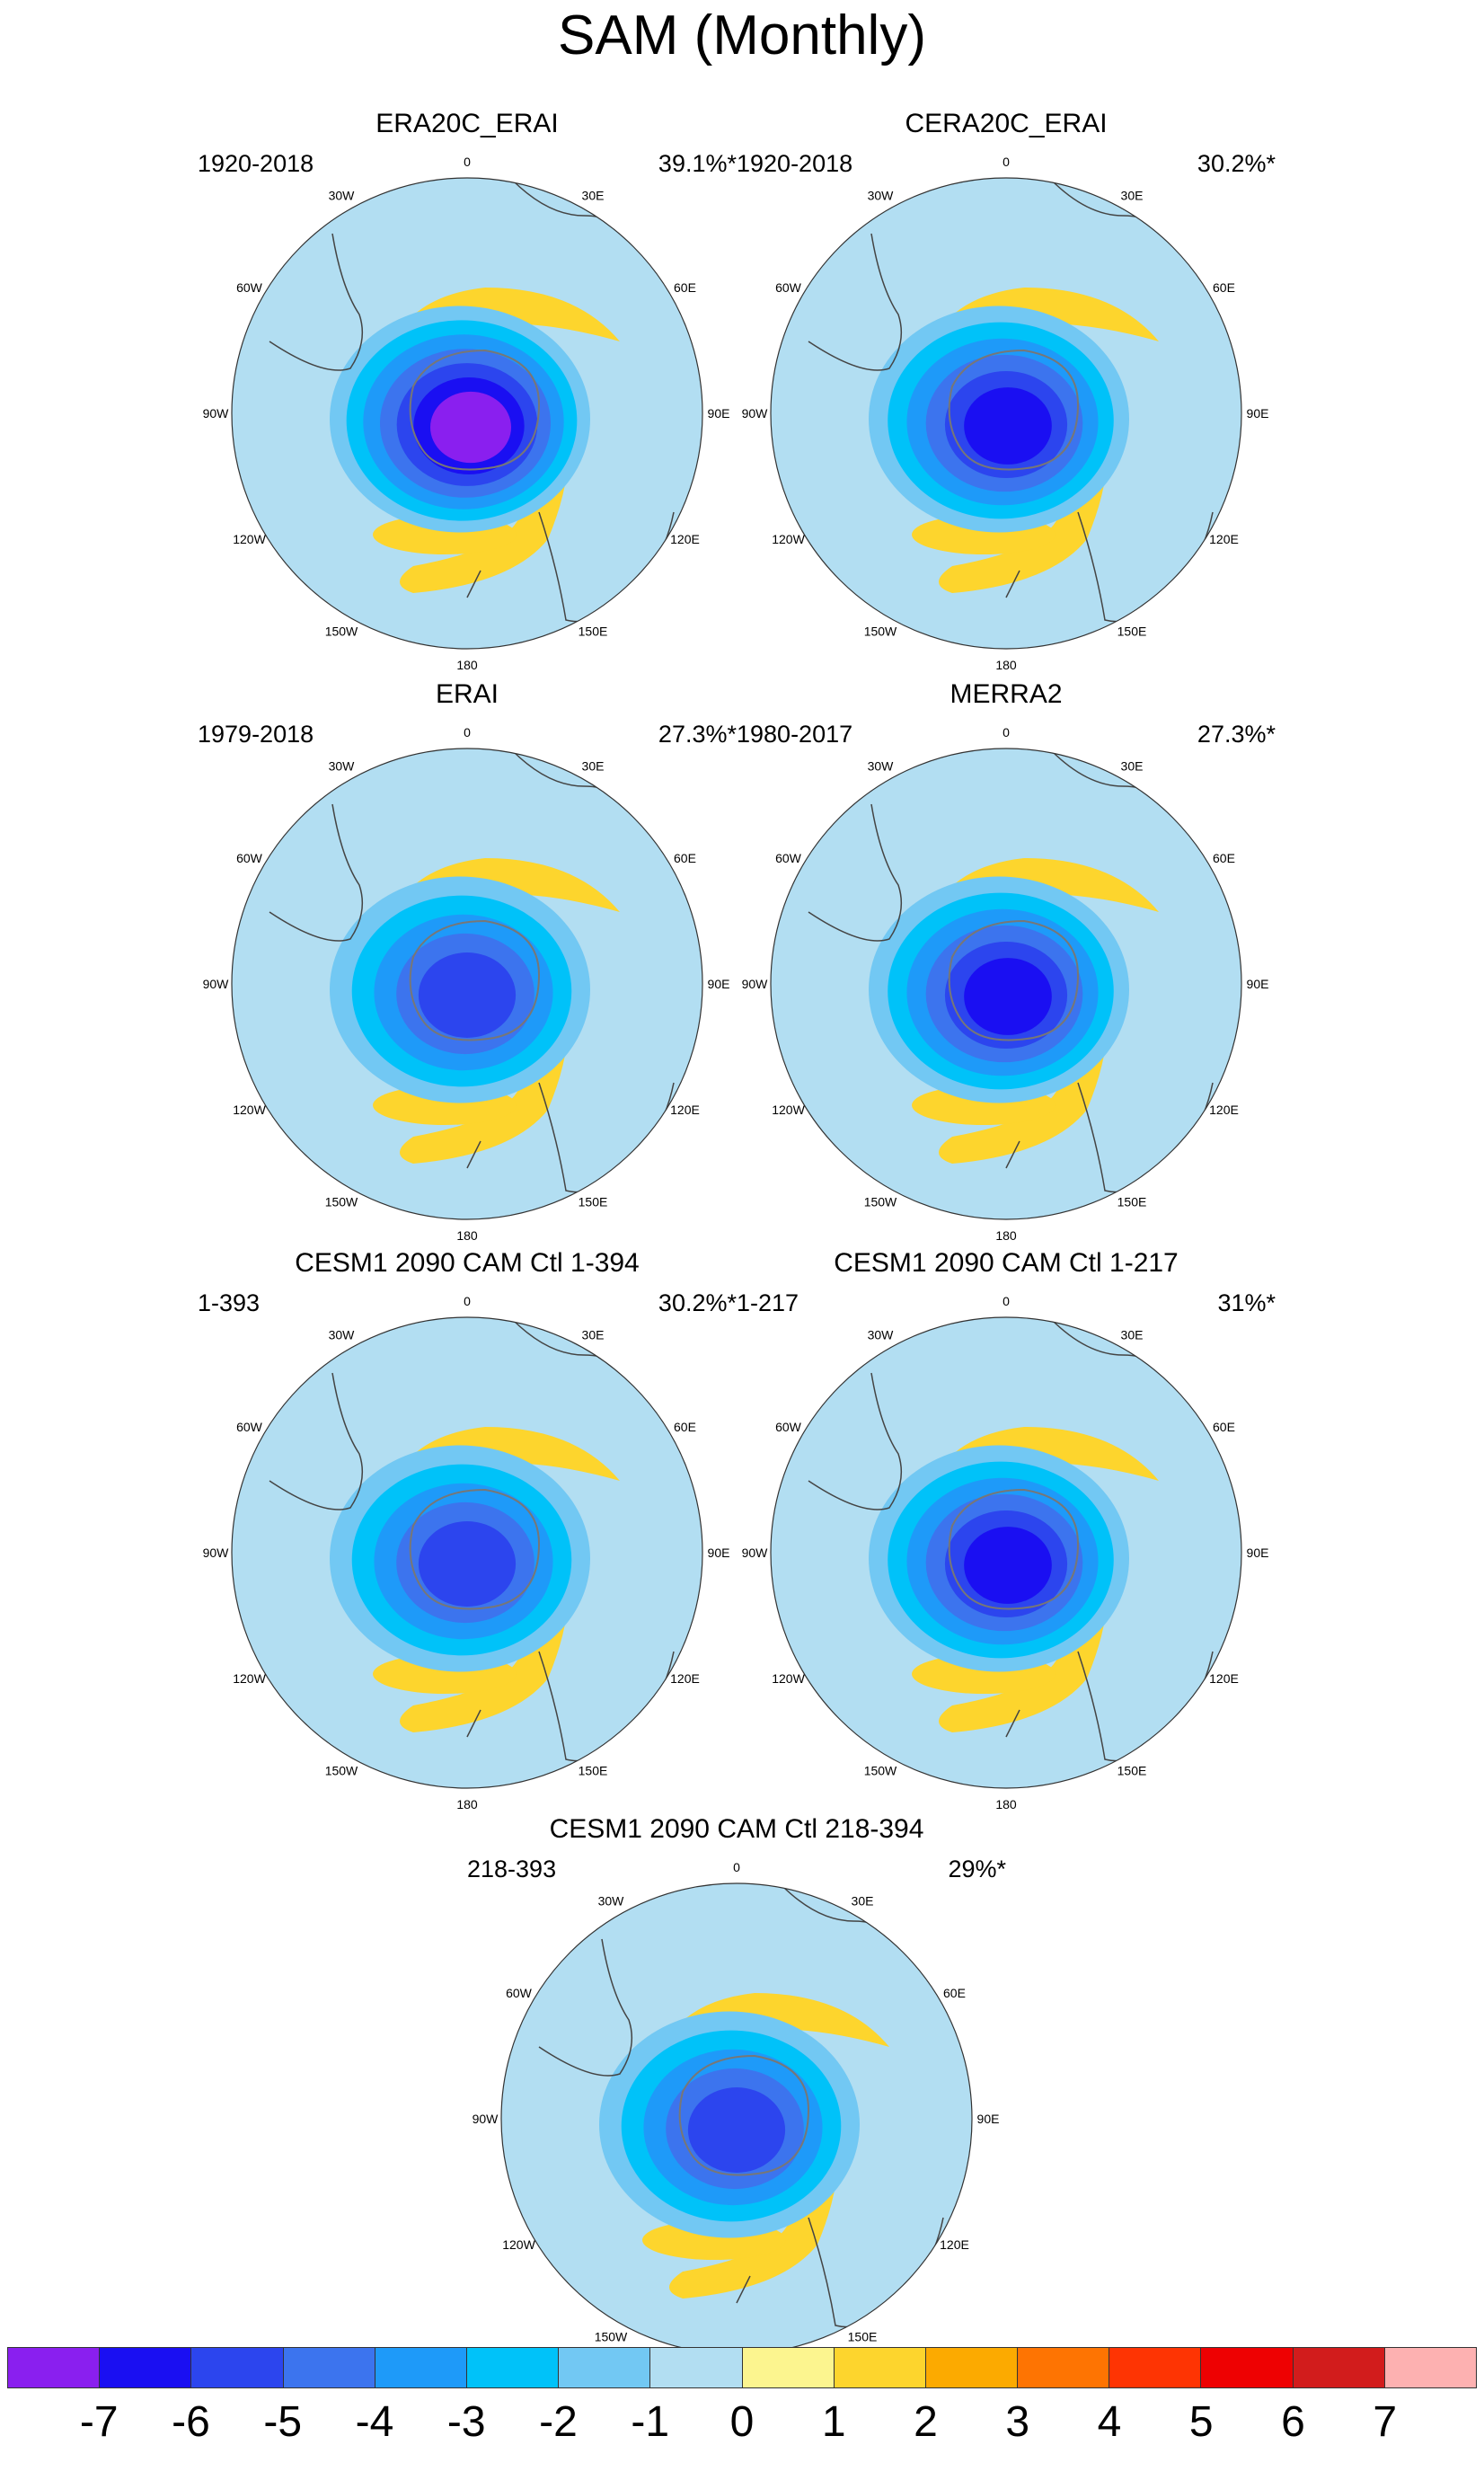  Describe the element at coordinates (467, 694) in the screenshot. I see `panel-title: ERAI` at that location.